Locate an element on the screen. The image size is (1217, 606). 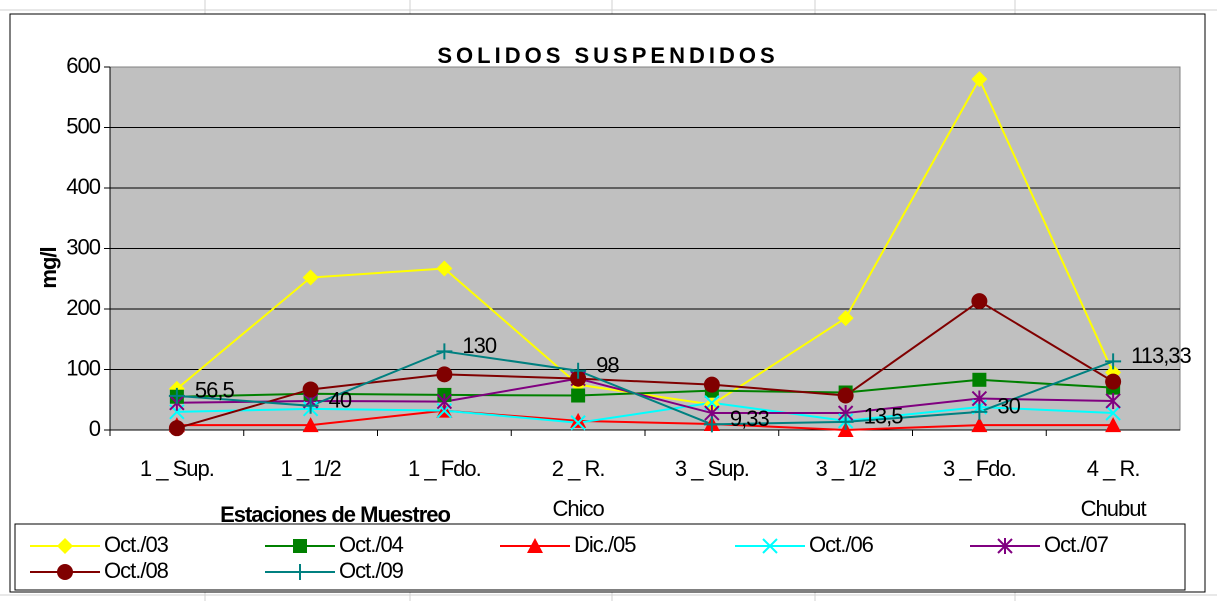
x-tick-label: 3 _ Fdo. is located at coordinates (979, 468).